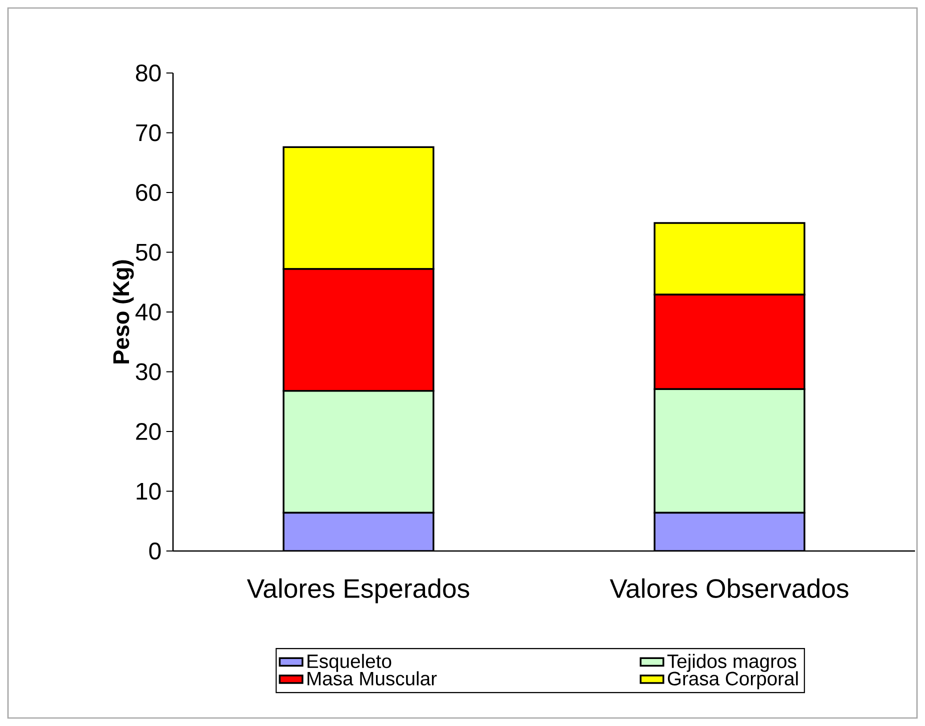 This screenshot has height=726, width=925. What do you see at coordinates (155, 551) in the screenshot?
I see `y-tick-label: 0` at bounding box center [155, 551].